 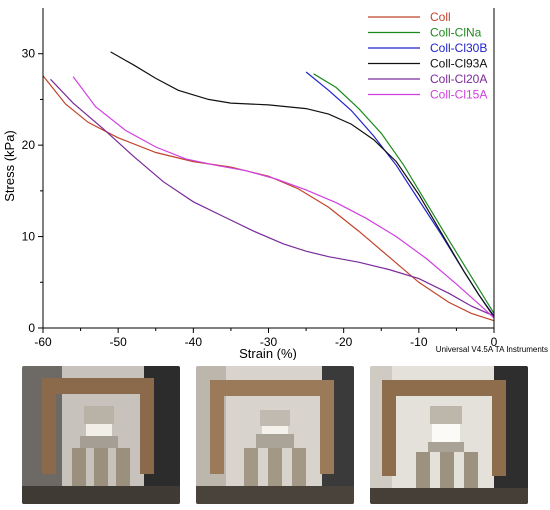 I want to click on y-axis-label: Stress (kPa), so click(x=9, y=166).